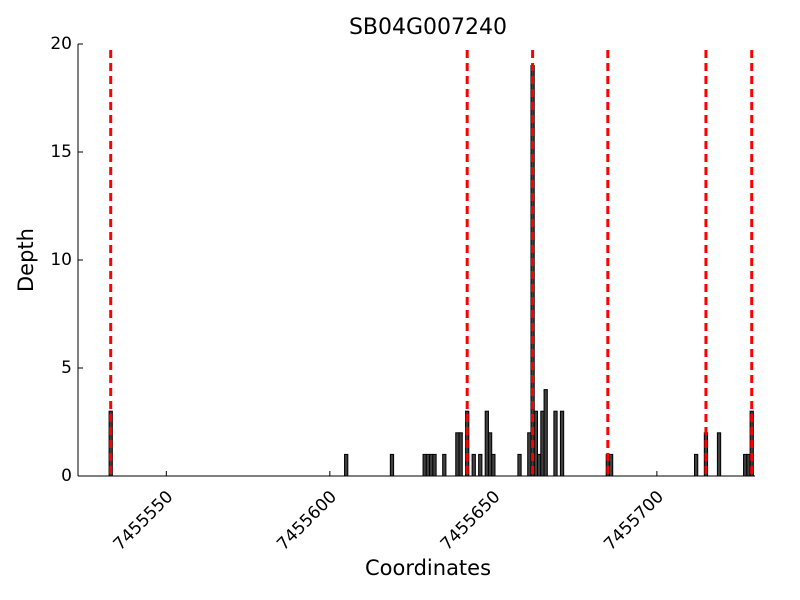  What do you see at coordinates (61, 152) in the screenshot?
I see `y-tick-label: 15` at bounding box center [61, 152].